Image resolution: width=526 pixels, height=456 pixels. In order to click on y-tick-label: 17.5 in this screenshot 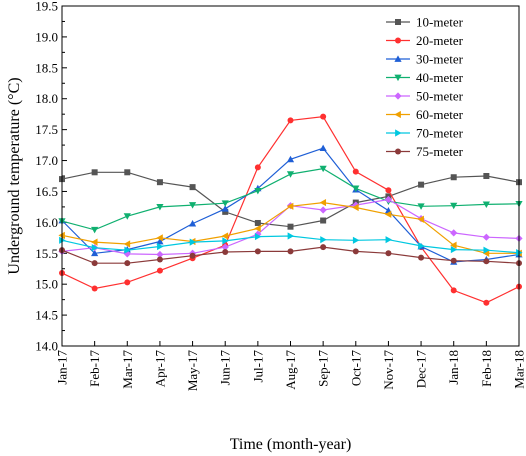, I will do `click(46, 129)`.